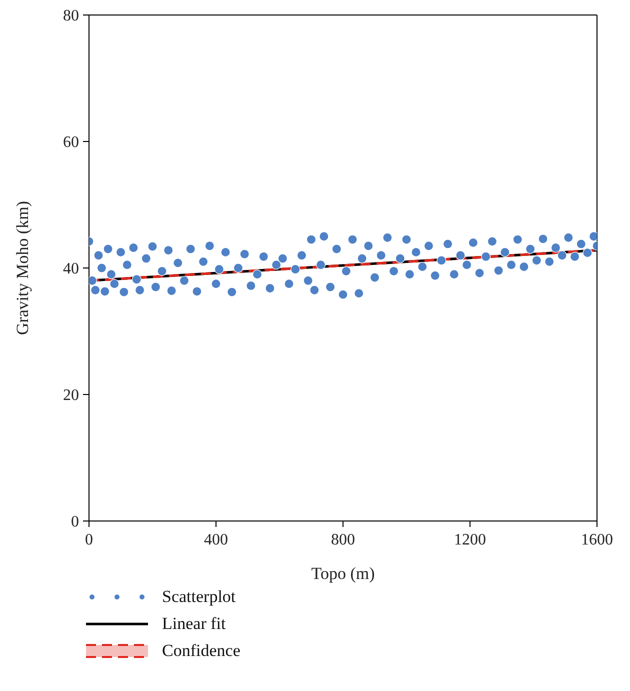 The image size is (630, 691). Describe the element at coordinates (22, 268) in the screenshot. I see `y-axis-title: Gravity Moho (km)` at that location.